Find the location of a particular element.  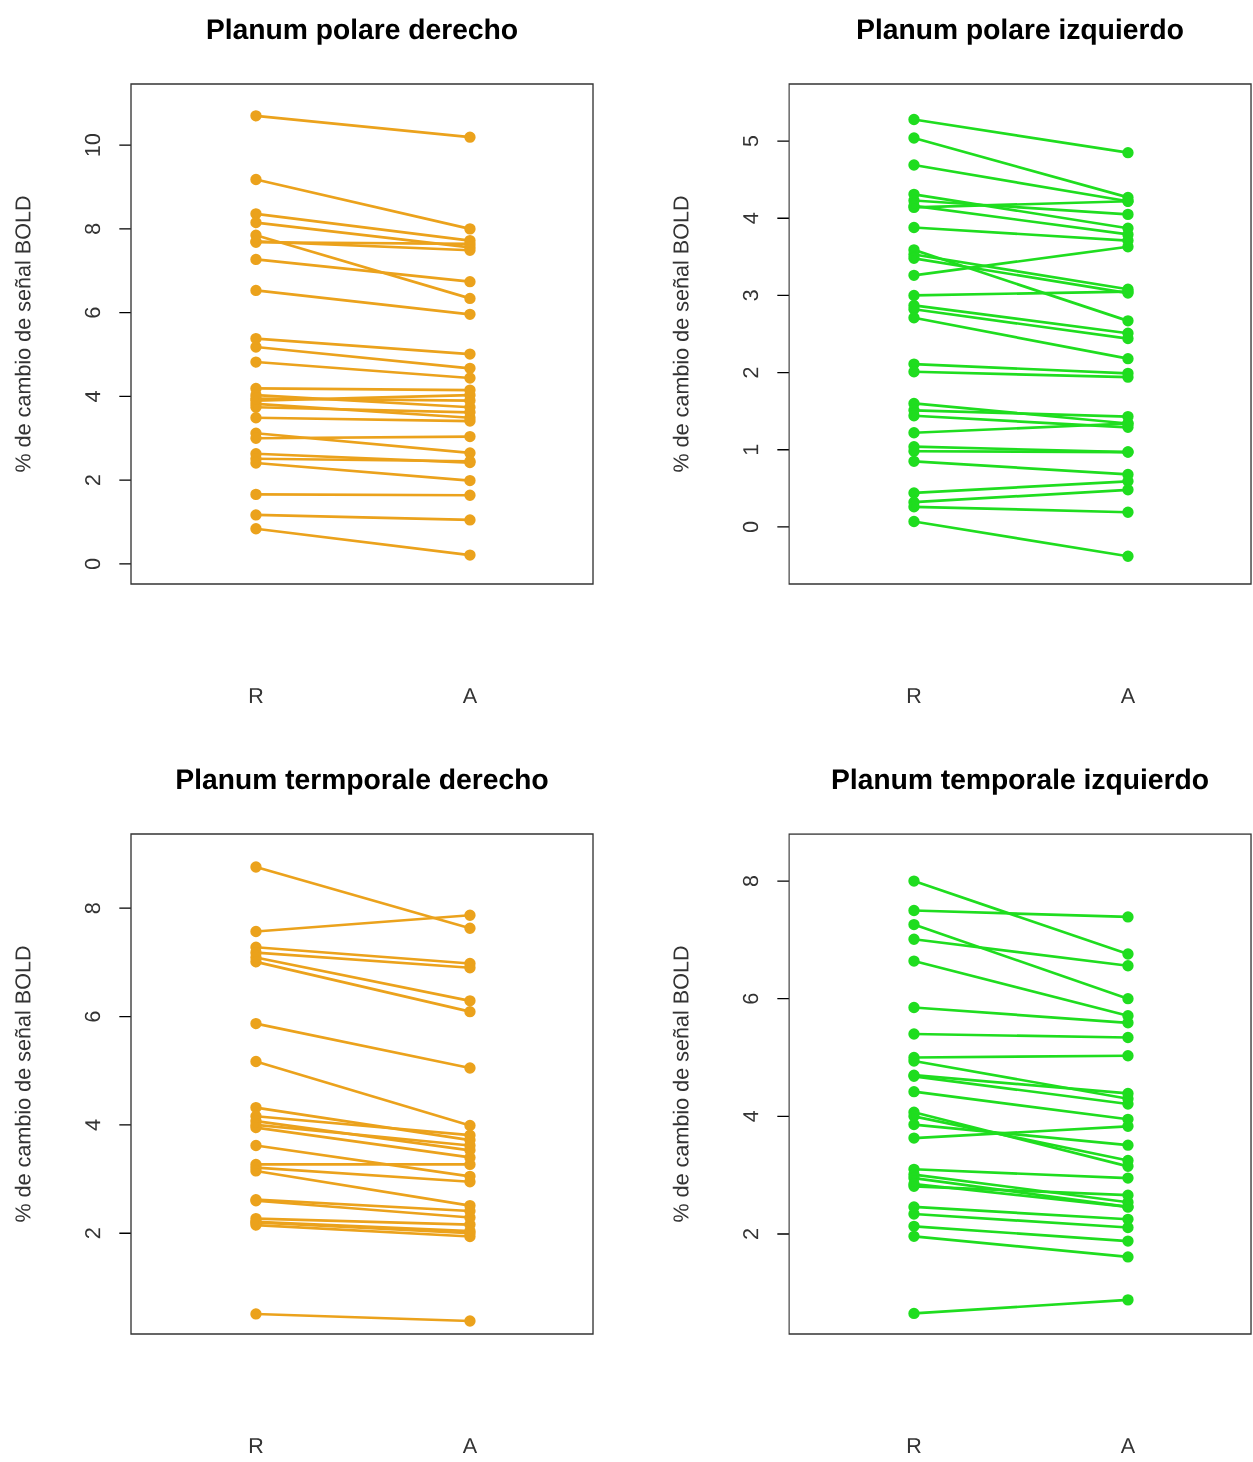

chart-title: Planum polare izquierdo is located at coordinates (1020, 31).